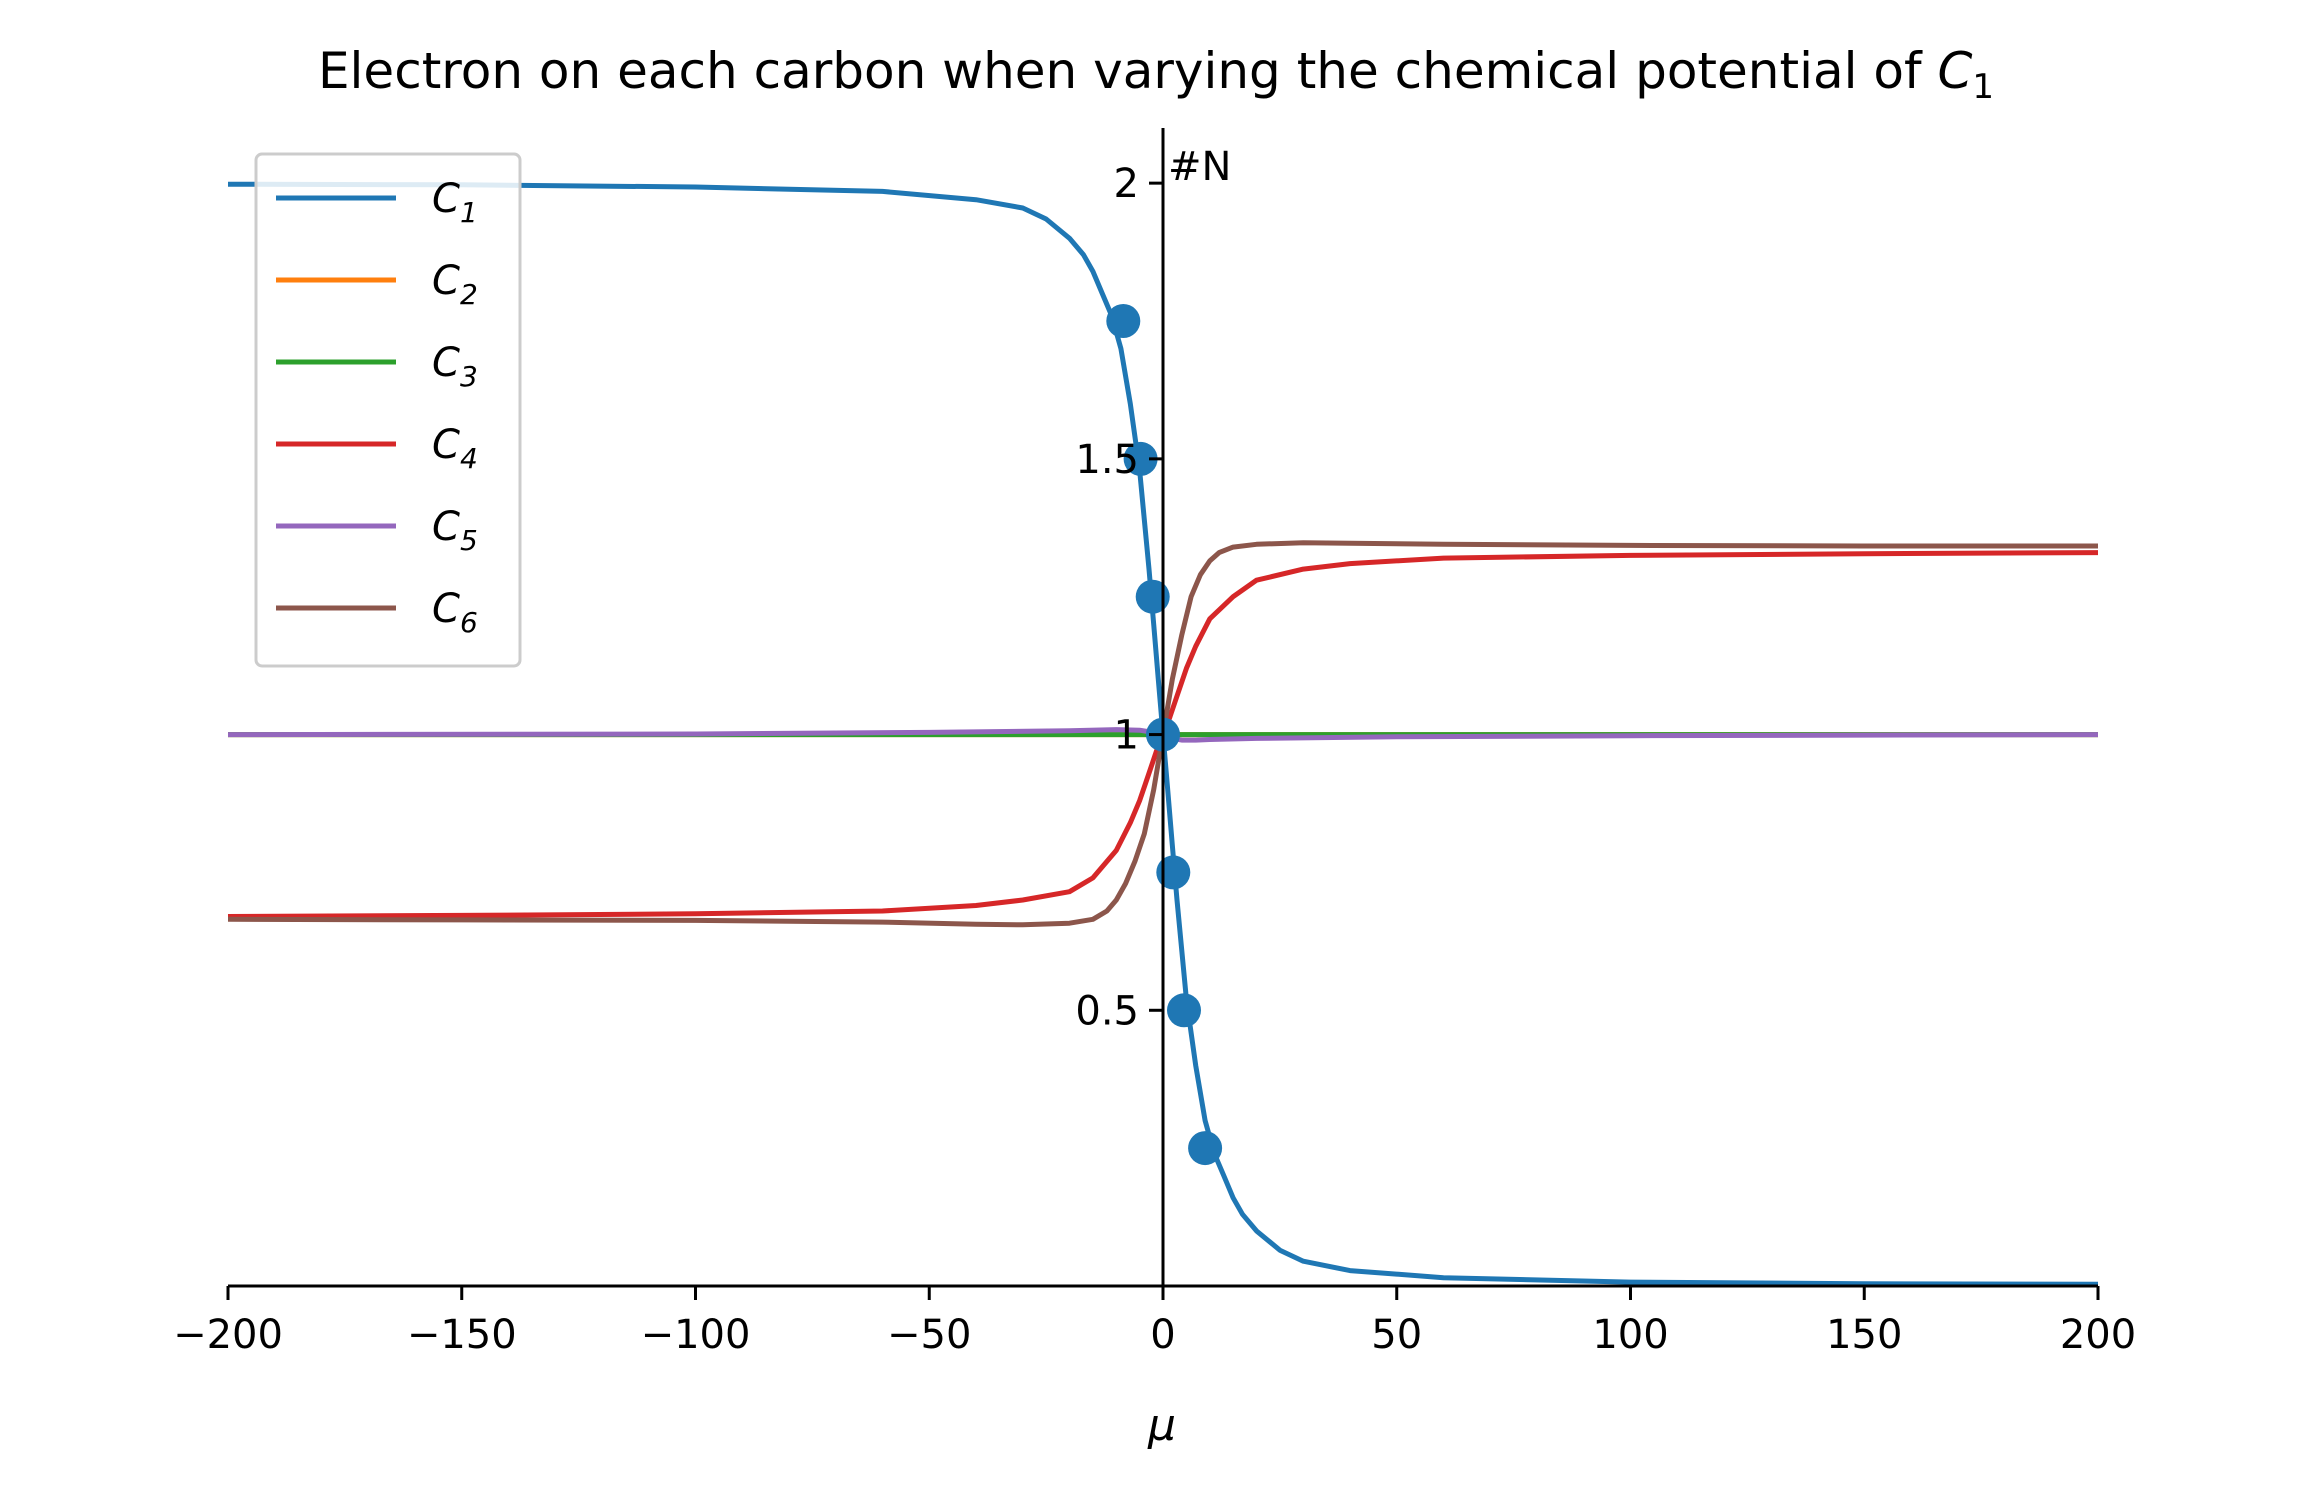  I want to click on legend-label-c1: C1, so click(455, 202).